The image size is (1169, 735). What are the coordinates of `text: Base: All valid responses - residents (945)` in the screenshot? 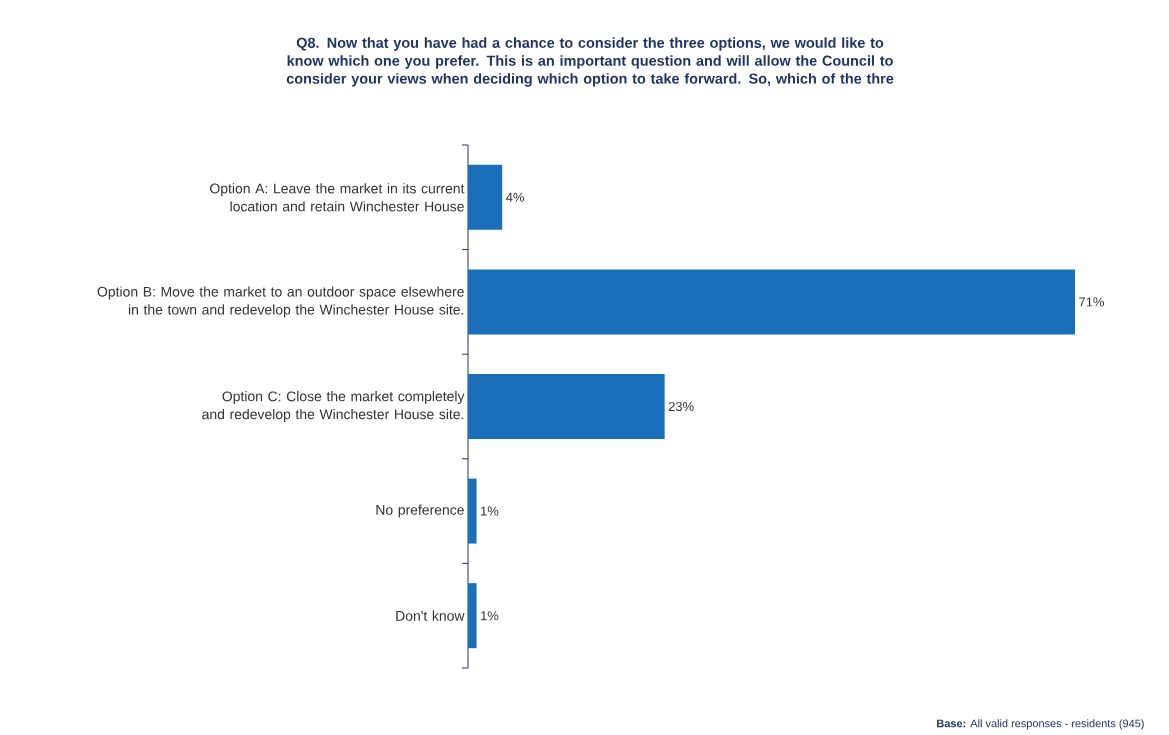 It's located at (1040, 724).